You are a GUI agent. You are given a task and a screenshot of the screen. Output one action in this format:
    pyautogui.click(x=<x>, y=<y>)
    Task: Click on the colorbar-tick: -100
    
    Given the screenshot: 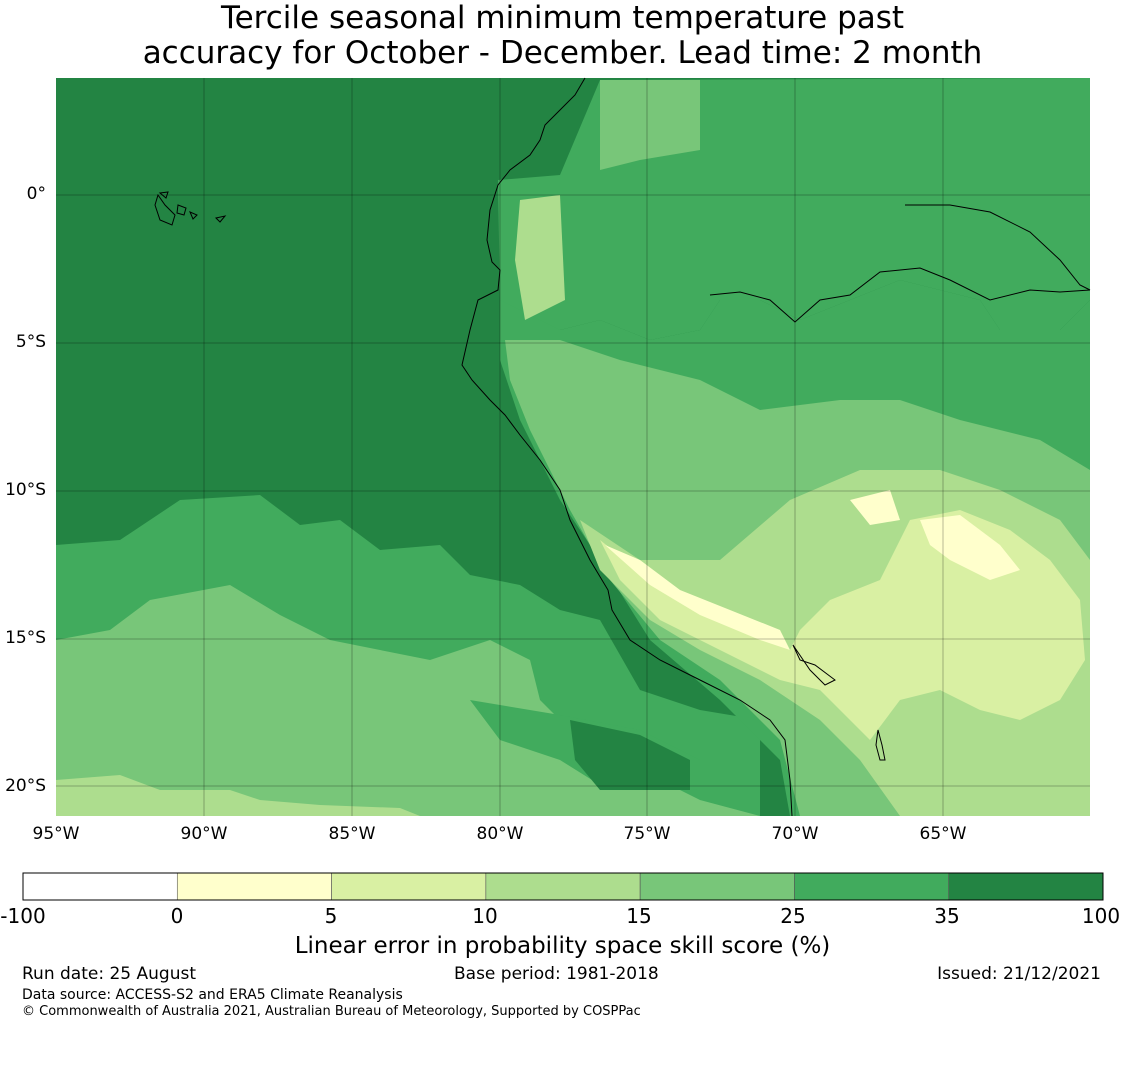 What is the action you would take?
    pyautogui.click(x=23, y=916)
    